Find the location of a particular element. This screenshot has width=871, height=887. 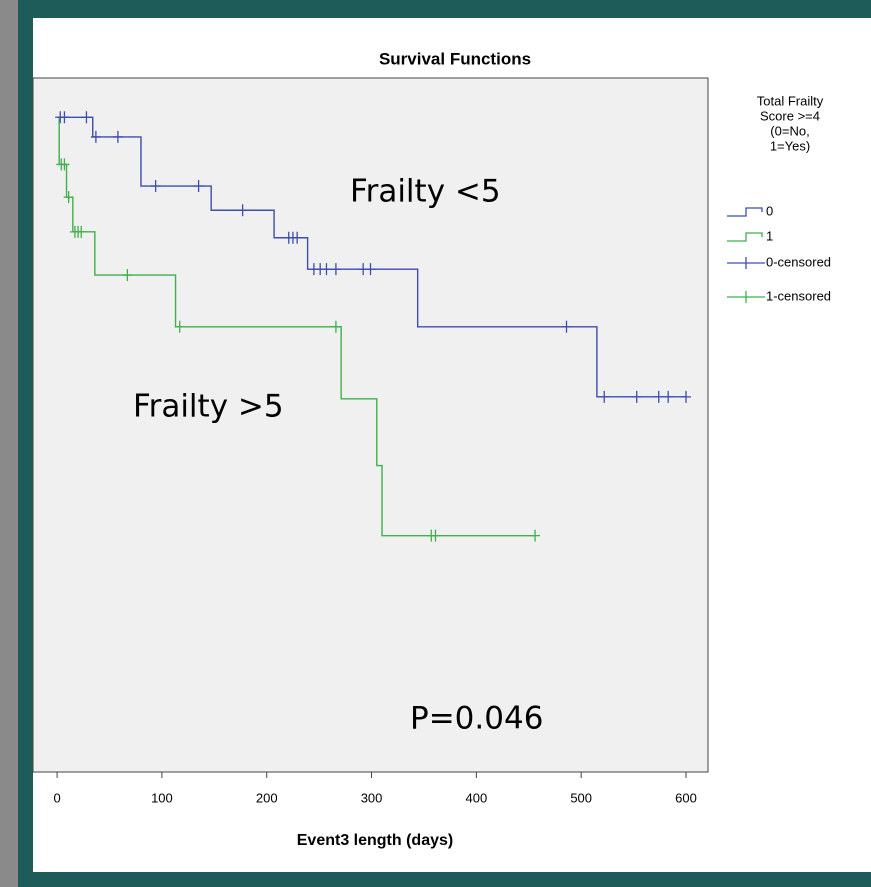

x-tick-label: 400 is located at coordinates (477, 797).